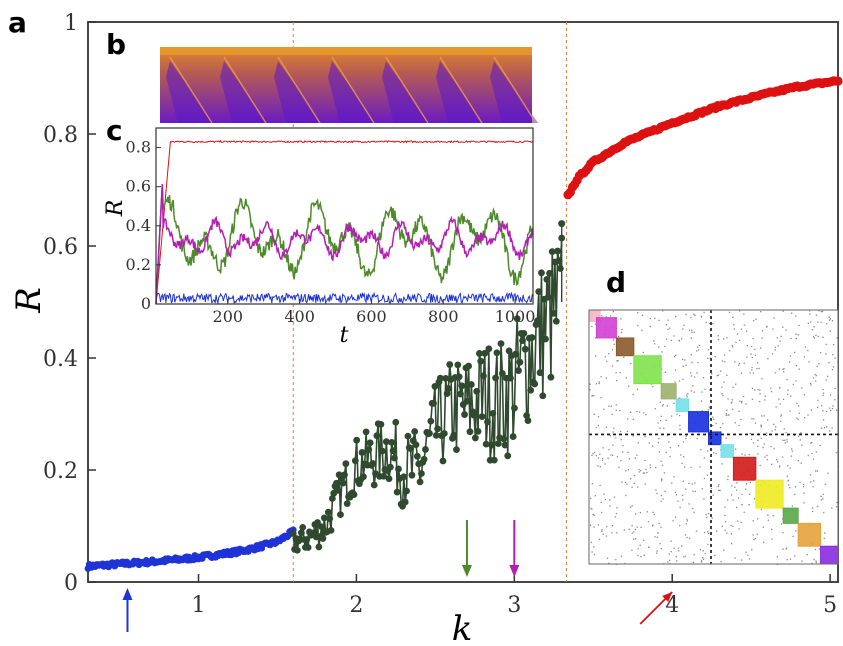 This screenshot has width=843, height=646. What do you see at coordinates (515, 90) in the screenshot?
I see `inset-b-front` at bounding box center [515, 90].